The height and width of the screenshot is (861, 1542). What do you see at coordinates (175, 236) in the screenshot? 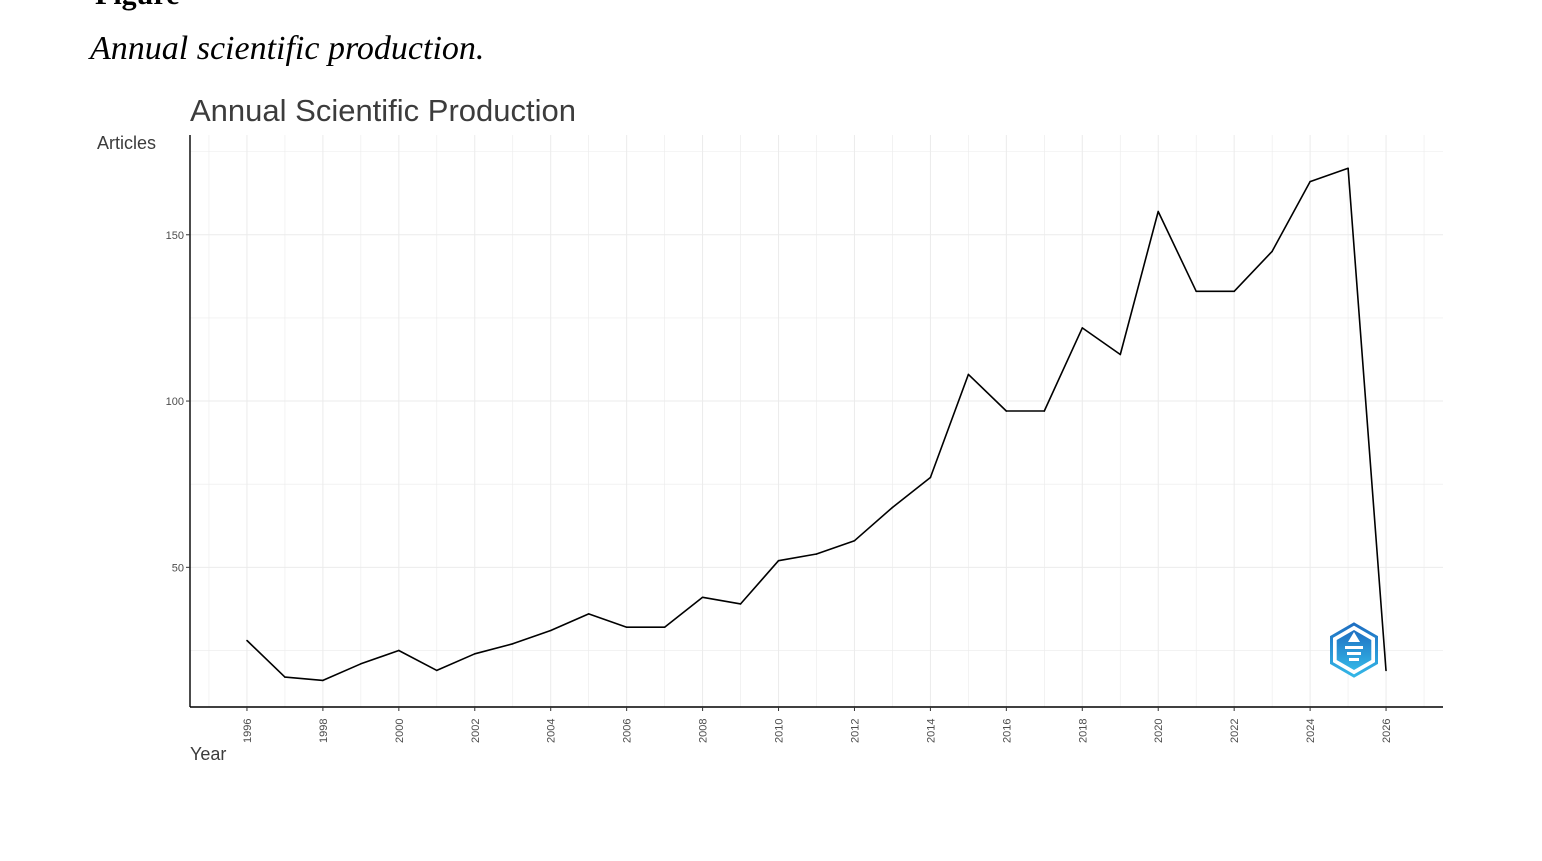
I see `y-tick-label: 150` at bounding box center [175, 236].